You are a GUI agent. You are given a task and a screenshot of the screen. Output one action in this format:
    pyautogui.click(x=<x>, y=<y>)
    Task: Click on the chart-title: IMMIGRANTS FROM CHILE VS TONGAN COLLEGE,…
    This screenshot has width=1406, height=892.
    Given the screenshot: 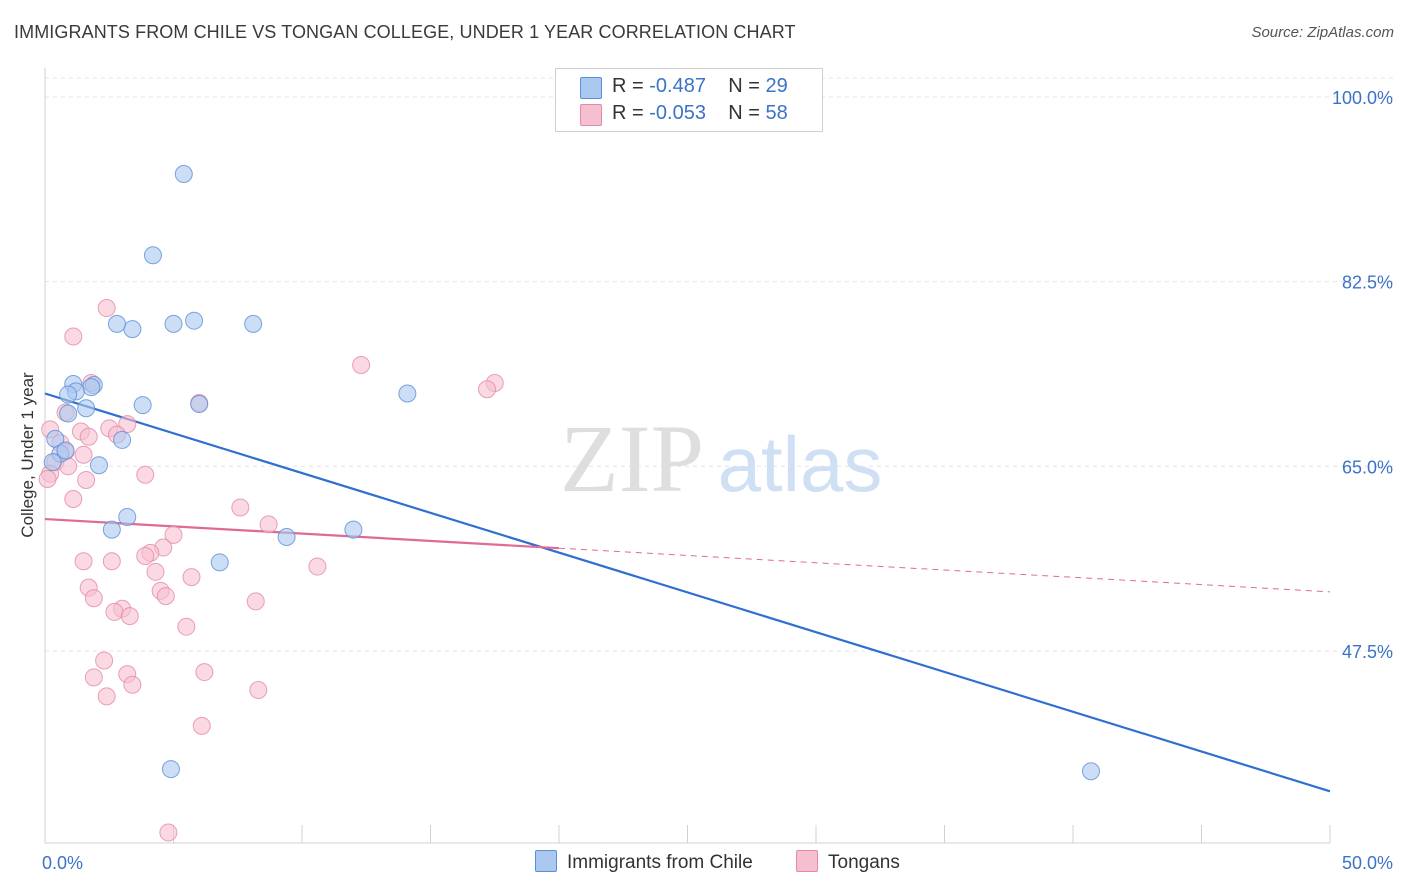 What is the action you would take?
    pyautogui.click(x=405, y=32)
    